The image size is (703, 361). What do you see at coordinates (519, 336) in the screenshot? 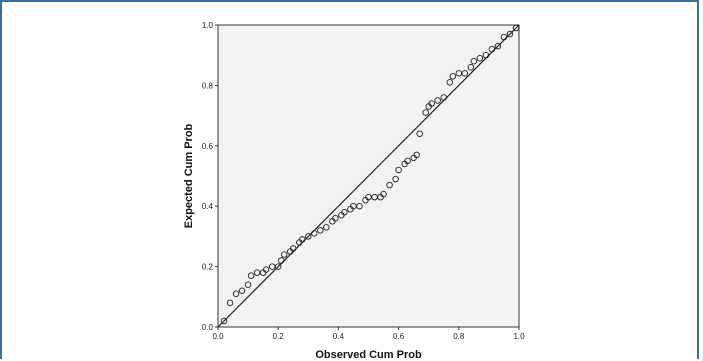
I see `x-tick-label: 1.0` at bounding box center [519, 336].